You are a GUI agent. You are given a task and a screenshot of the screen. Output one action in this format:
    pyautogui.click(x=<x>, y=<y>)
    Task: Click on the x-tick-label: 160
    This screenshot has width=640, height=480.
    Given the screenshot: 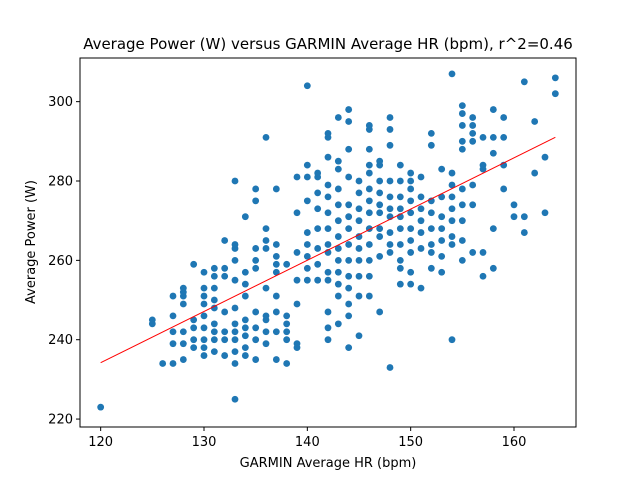 What is the action you would take?
    pyautogui.click(x=514, y=442)
    